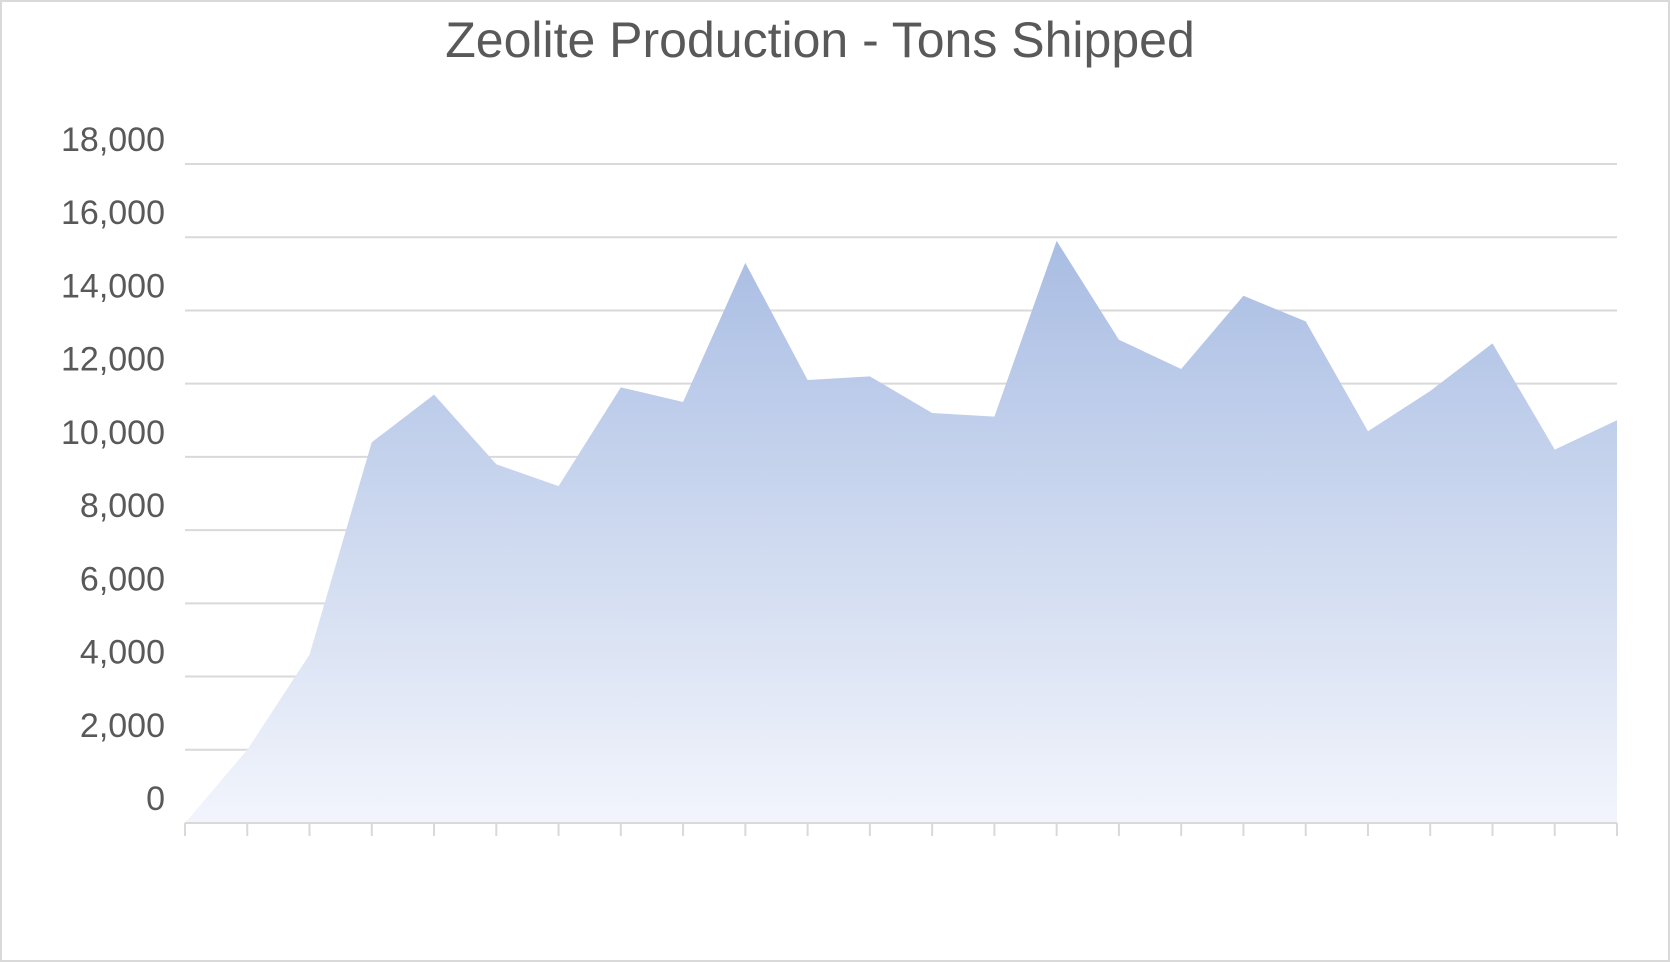 The width and height of the screenshot is (1670, 962). Describe the element at coordinates (113, 213) in the screenshot. I see `y-tick-label: 16,000` at that location.